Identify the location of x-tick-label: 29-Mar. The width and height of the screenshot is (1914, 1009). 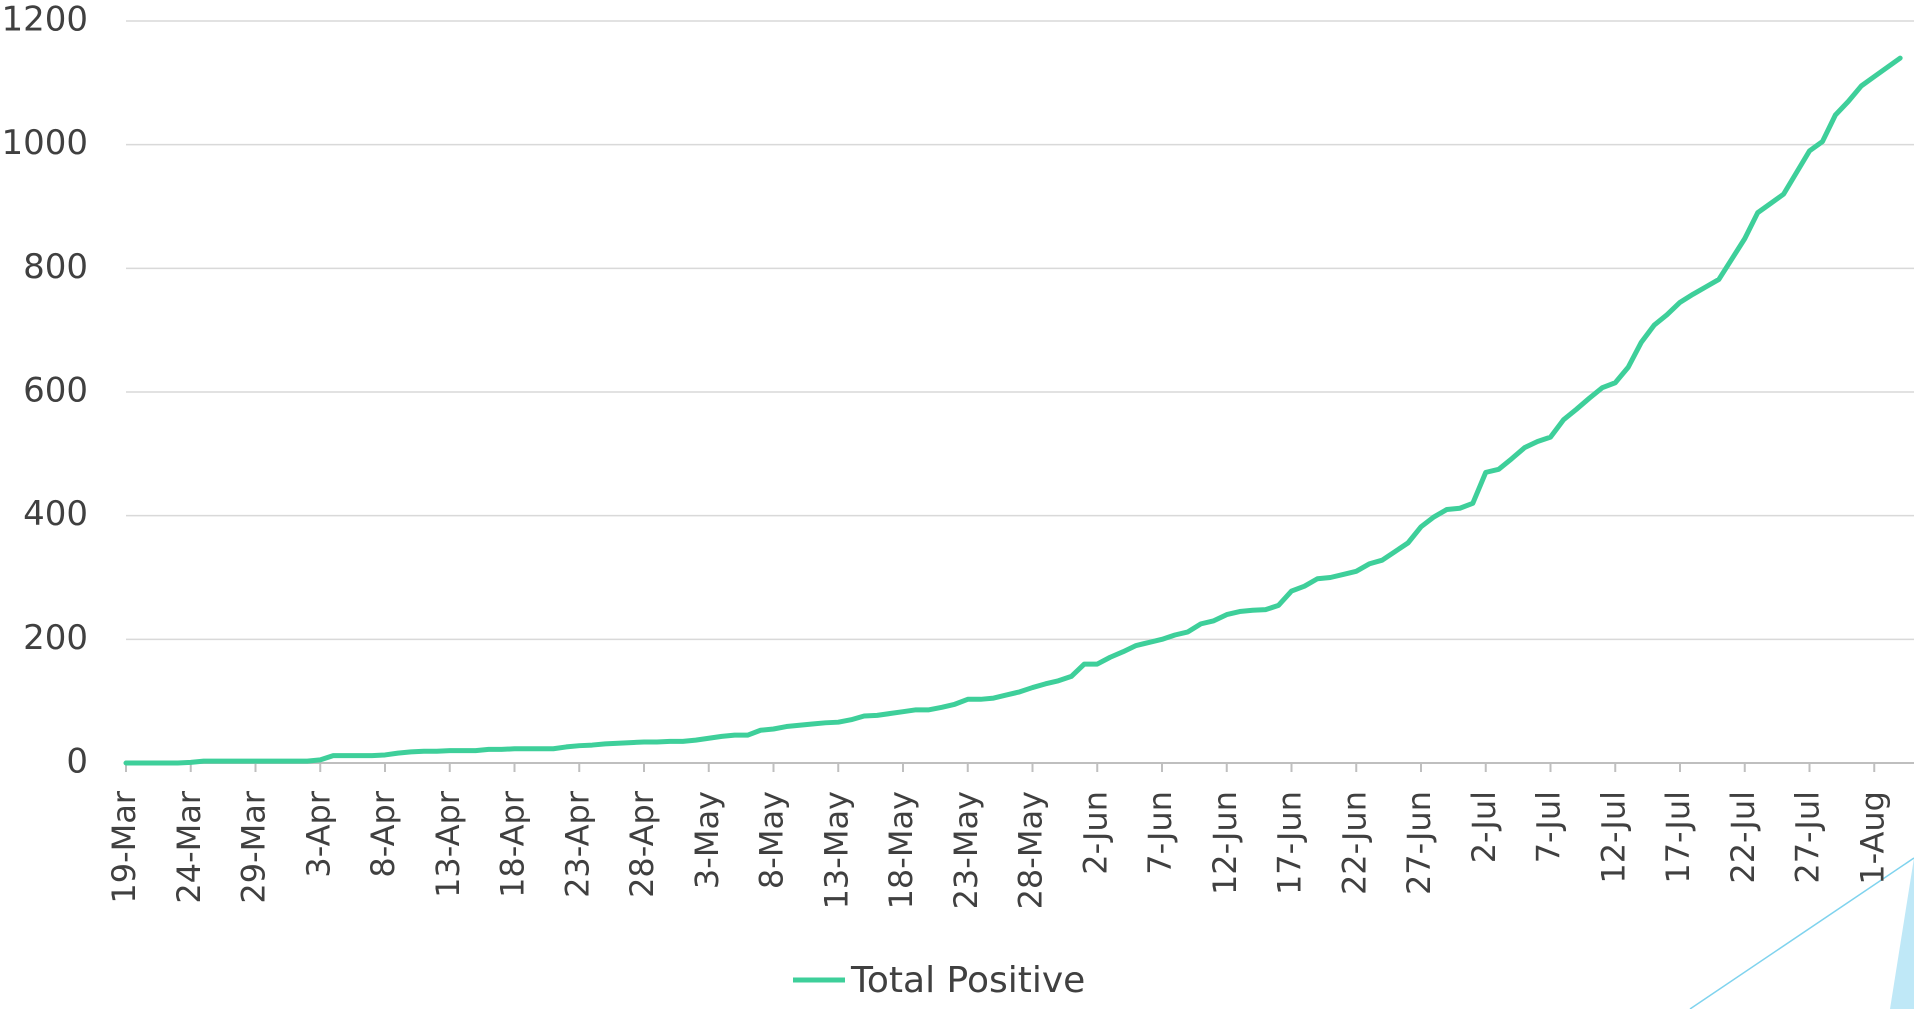
(254, 846).